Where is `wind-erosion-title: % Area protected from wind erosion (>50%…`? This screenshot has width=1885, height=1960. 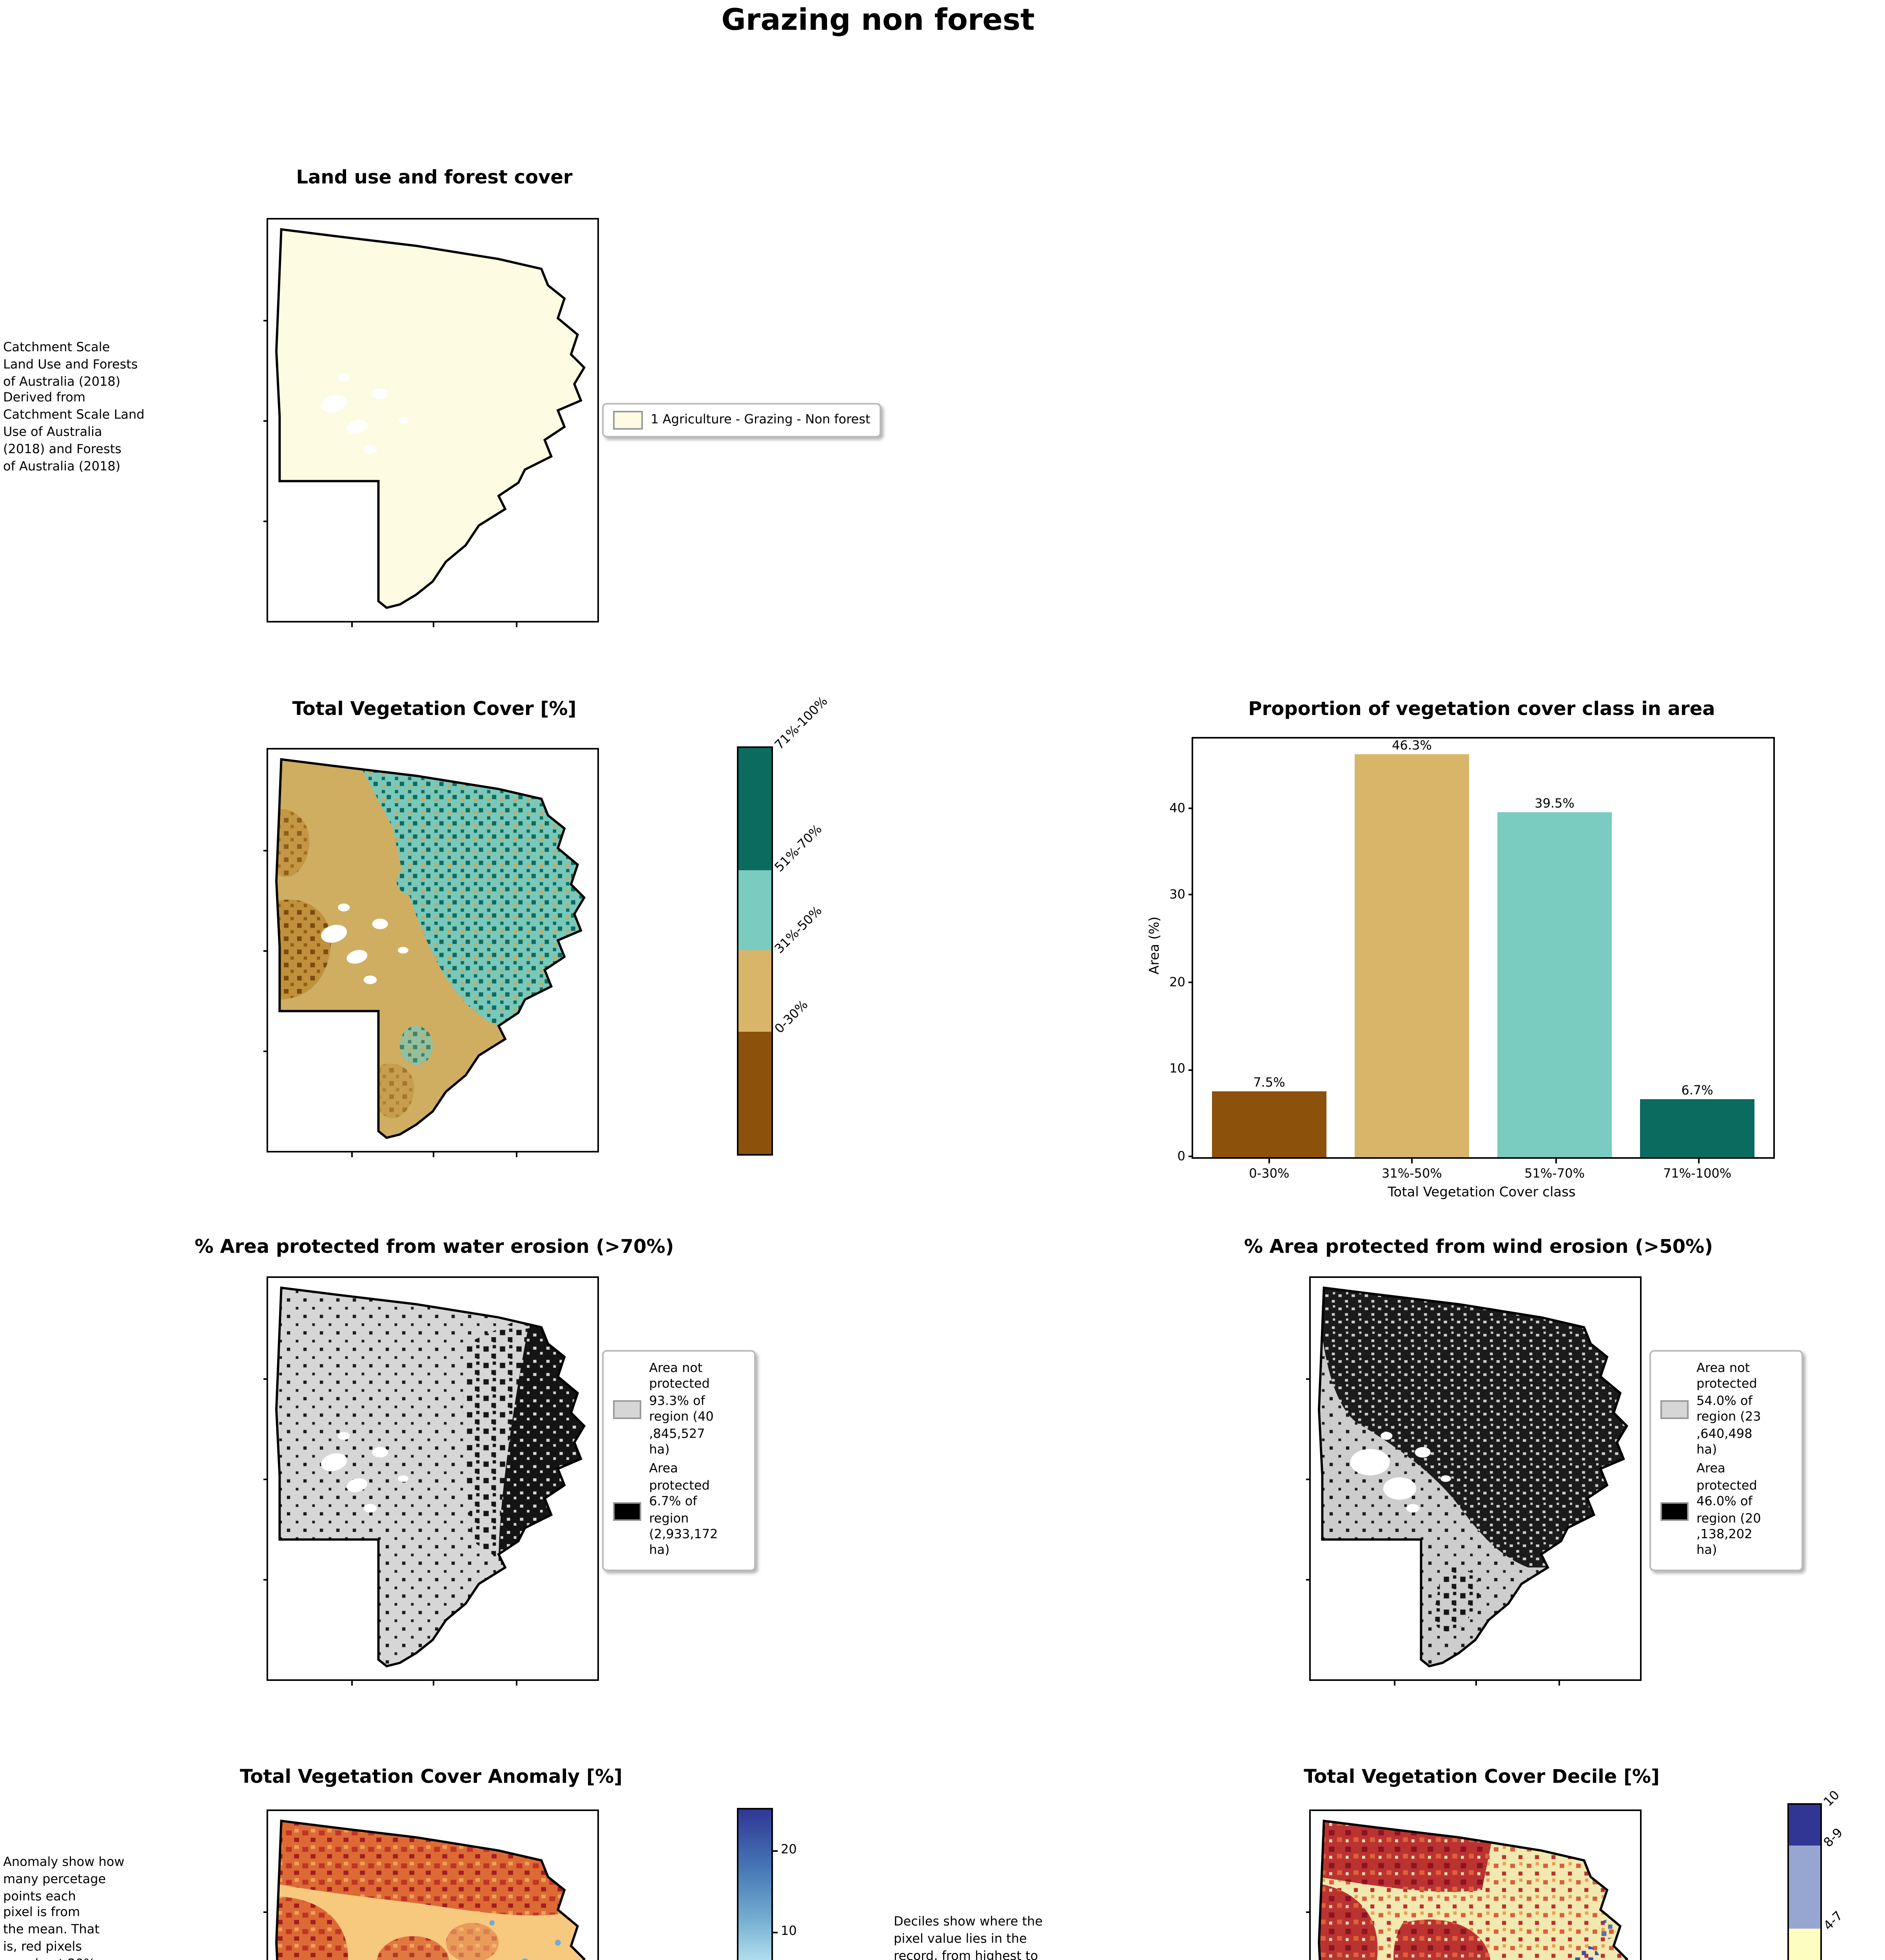 wind-erosion-title: % Area protected from wind erosion (>50%… is located at coordinates (1478, 1247).